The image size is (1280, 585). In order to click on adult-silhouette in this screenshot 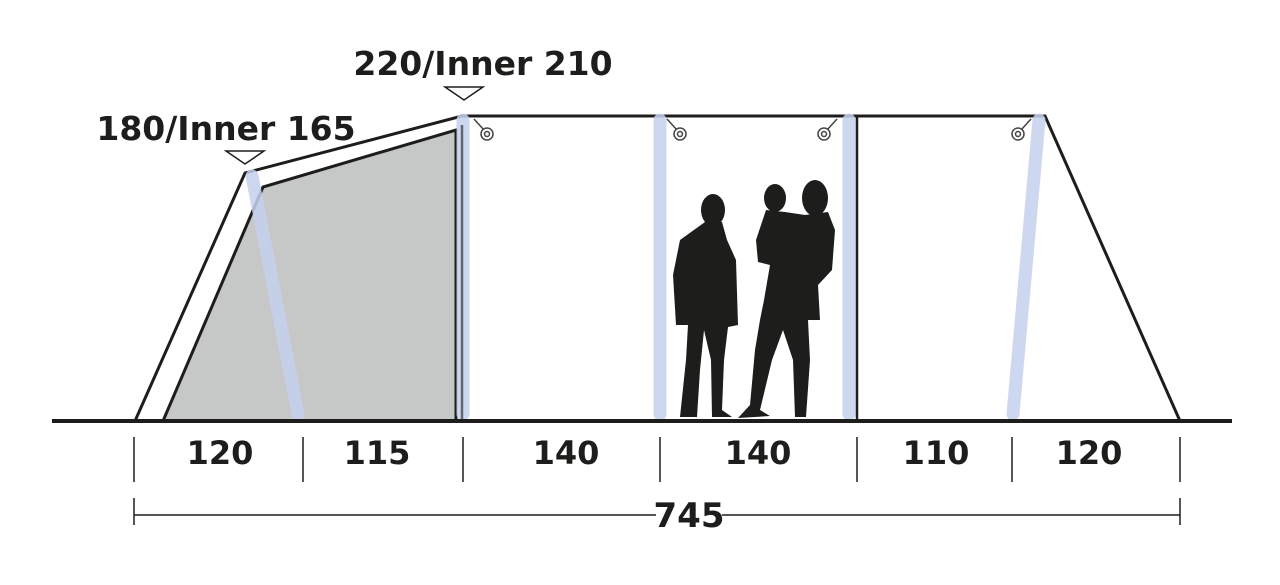, I will do `click(705, 305)`.